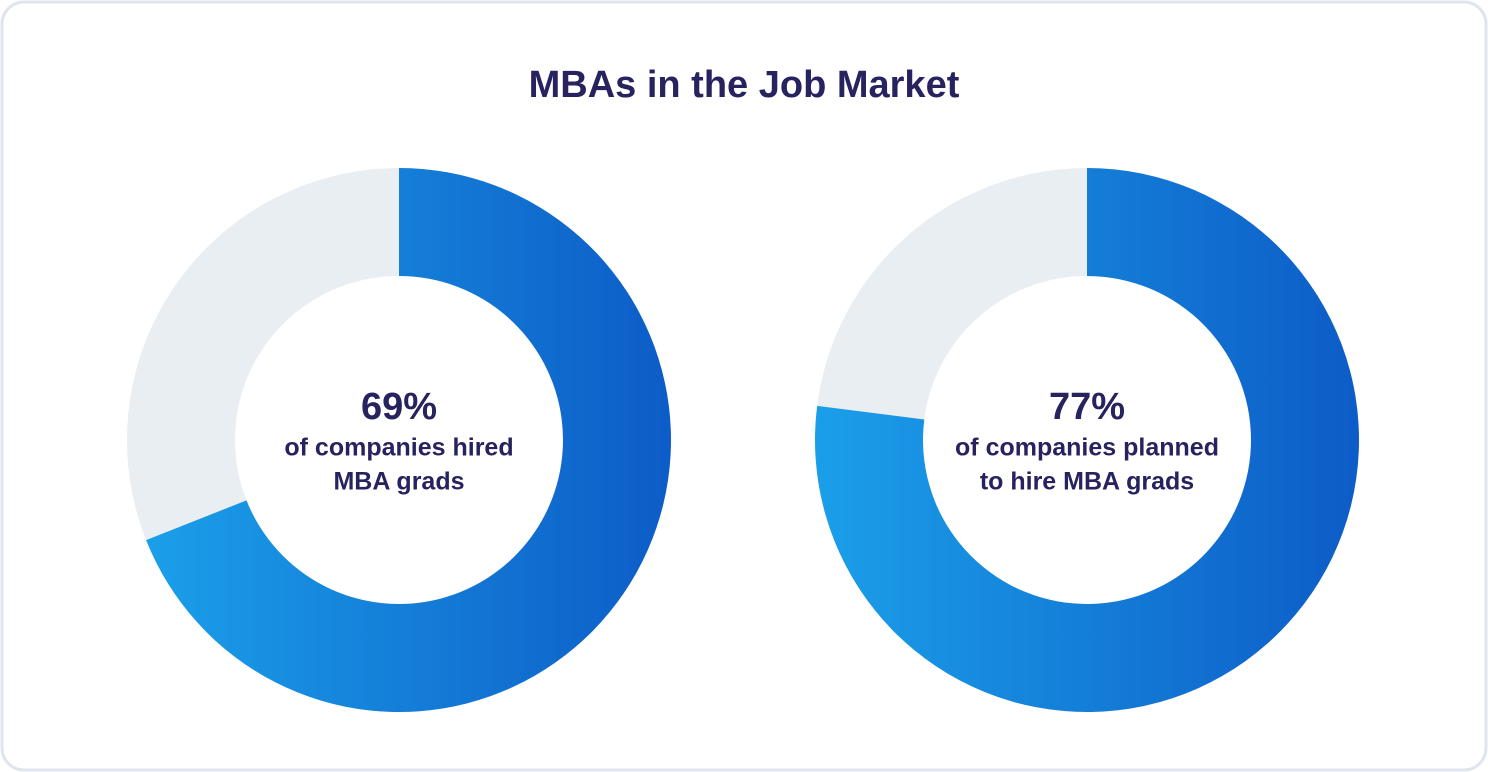  What do you see at coordinates (1087, 407) in the screenshot?
I see `value-label: 77%` at bounding box center [1087, 407].